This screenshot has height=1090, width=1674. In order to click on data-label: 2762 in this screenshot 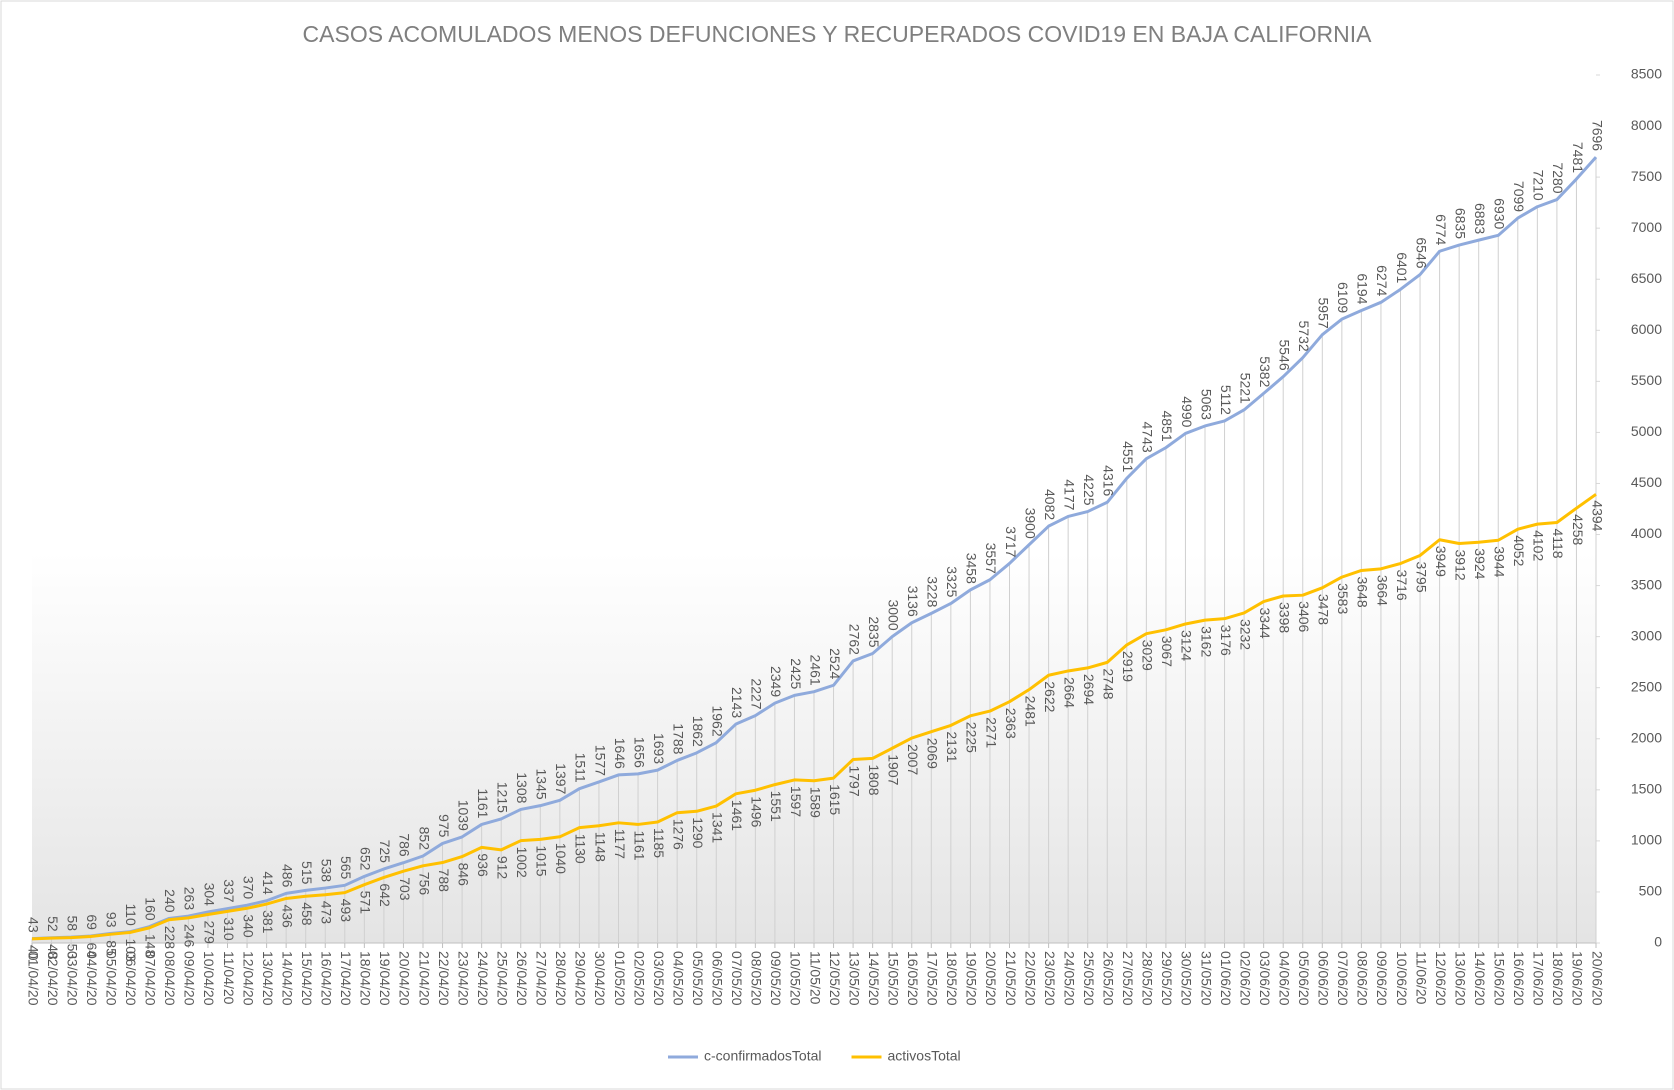, I will do `click(854, 639)`.